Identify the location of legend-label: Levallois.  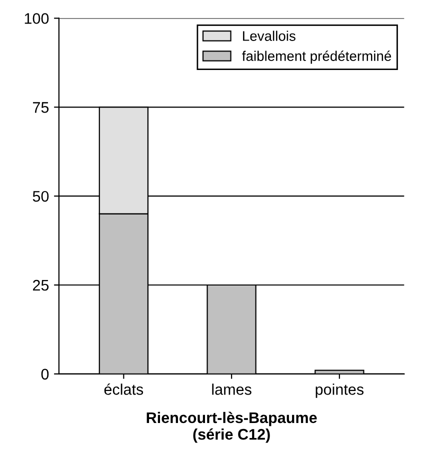
(269, 35).